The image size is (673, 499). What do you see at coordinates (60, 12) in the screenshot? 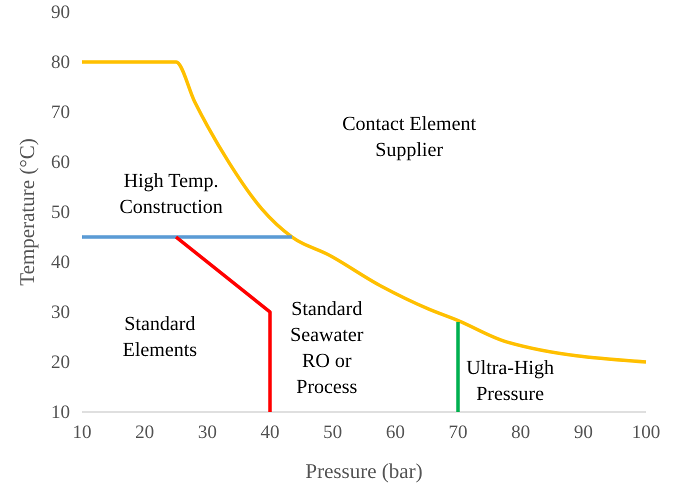
I see `y-tick-label: 90` at bounding box center [60, 12].